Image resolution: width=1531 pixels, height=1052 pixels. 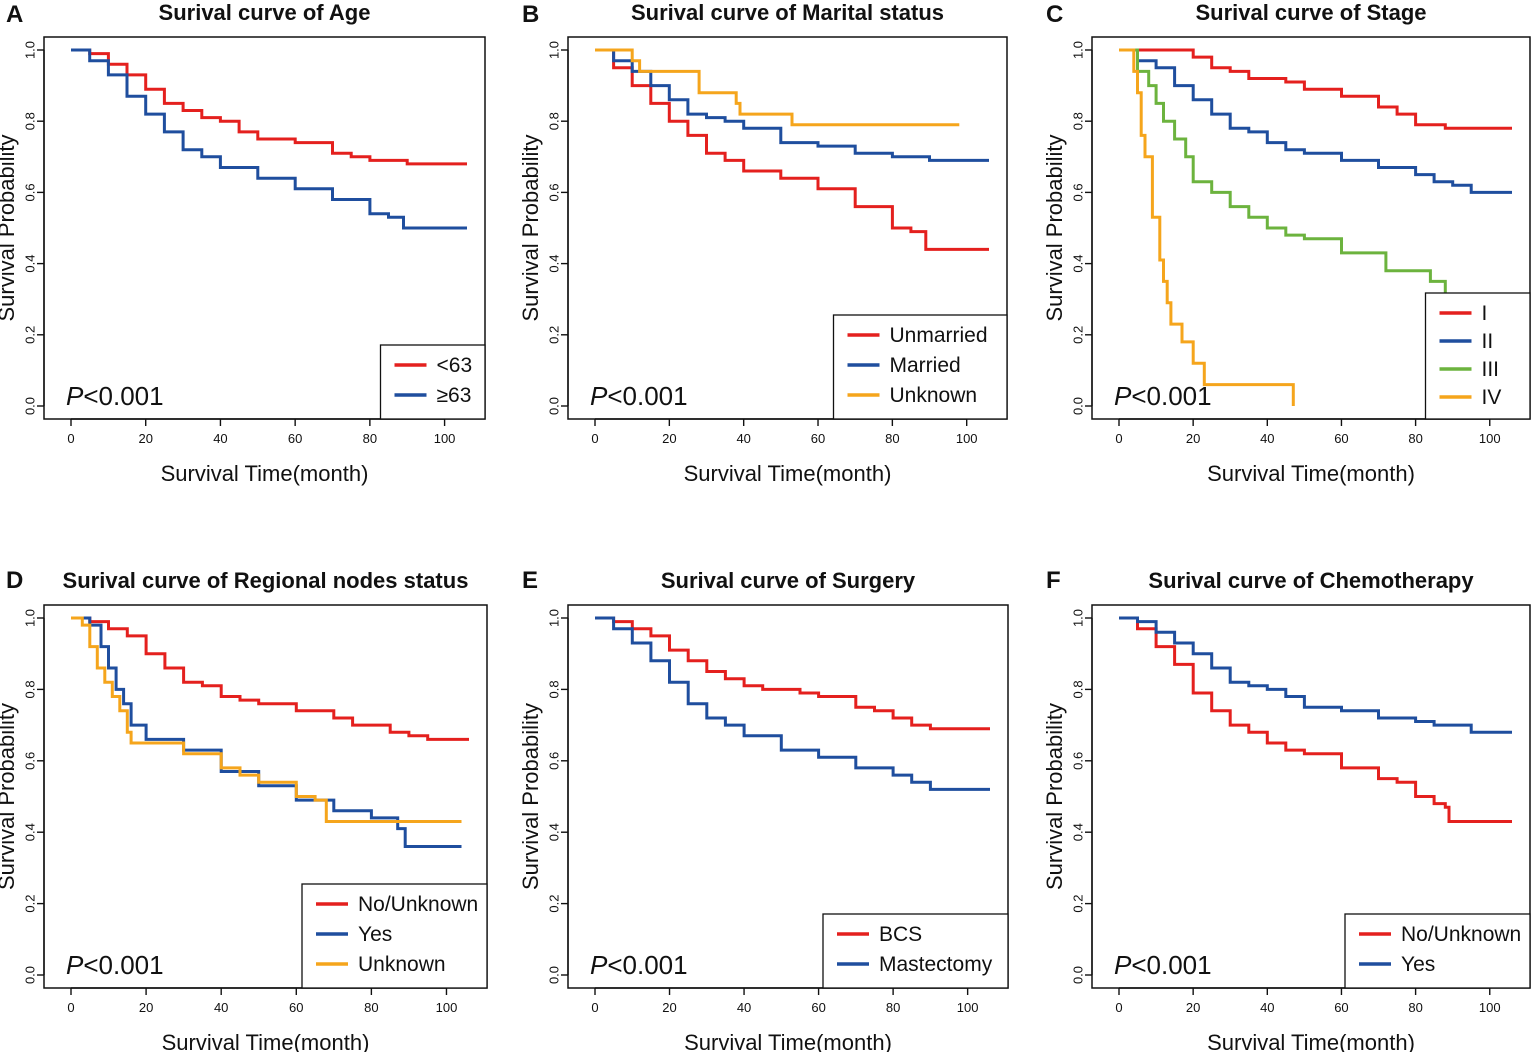 I want to click on legend-label: No/Unknown, so click(x=1461, y=934).